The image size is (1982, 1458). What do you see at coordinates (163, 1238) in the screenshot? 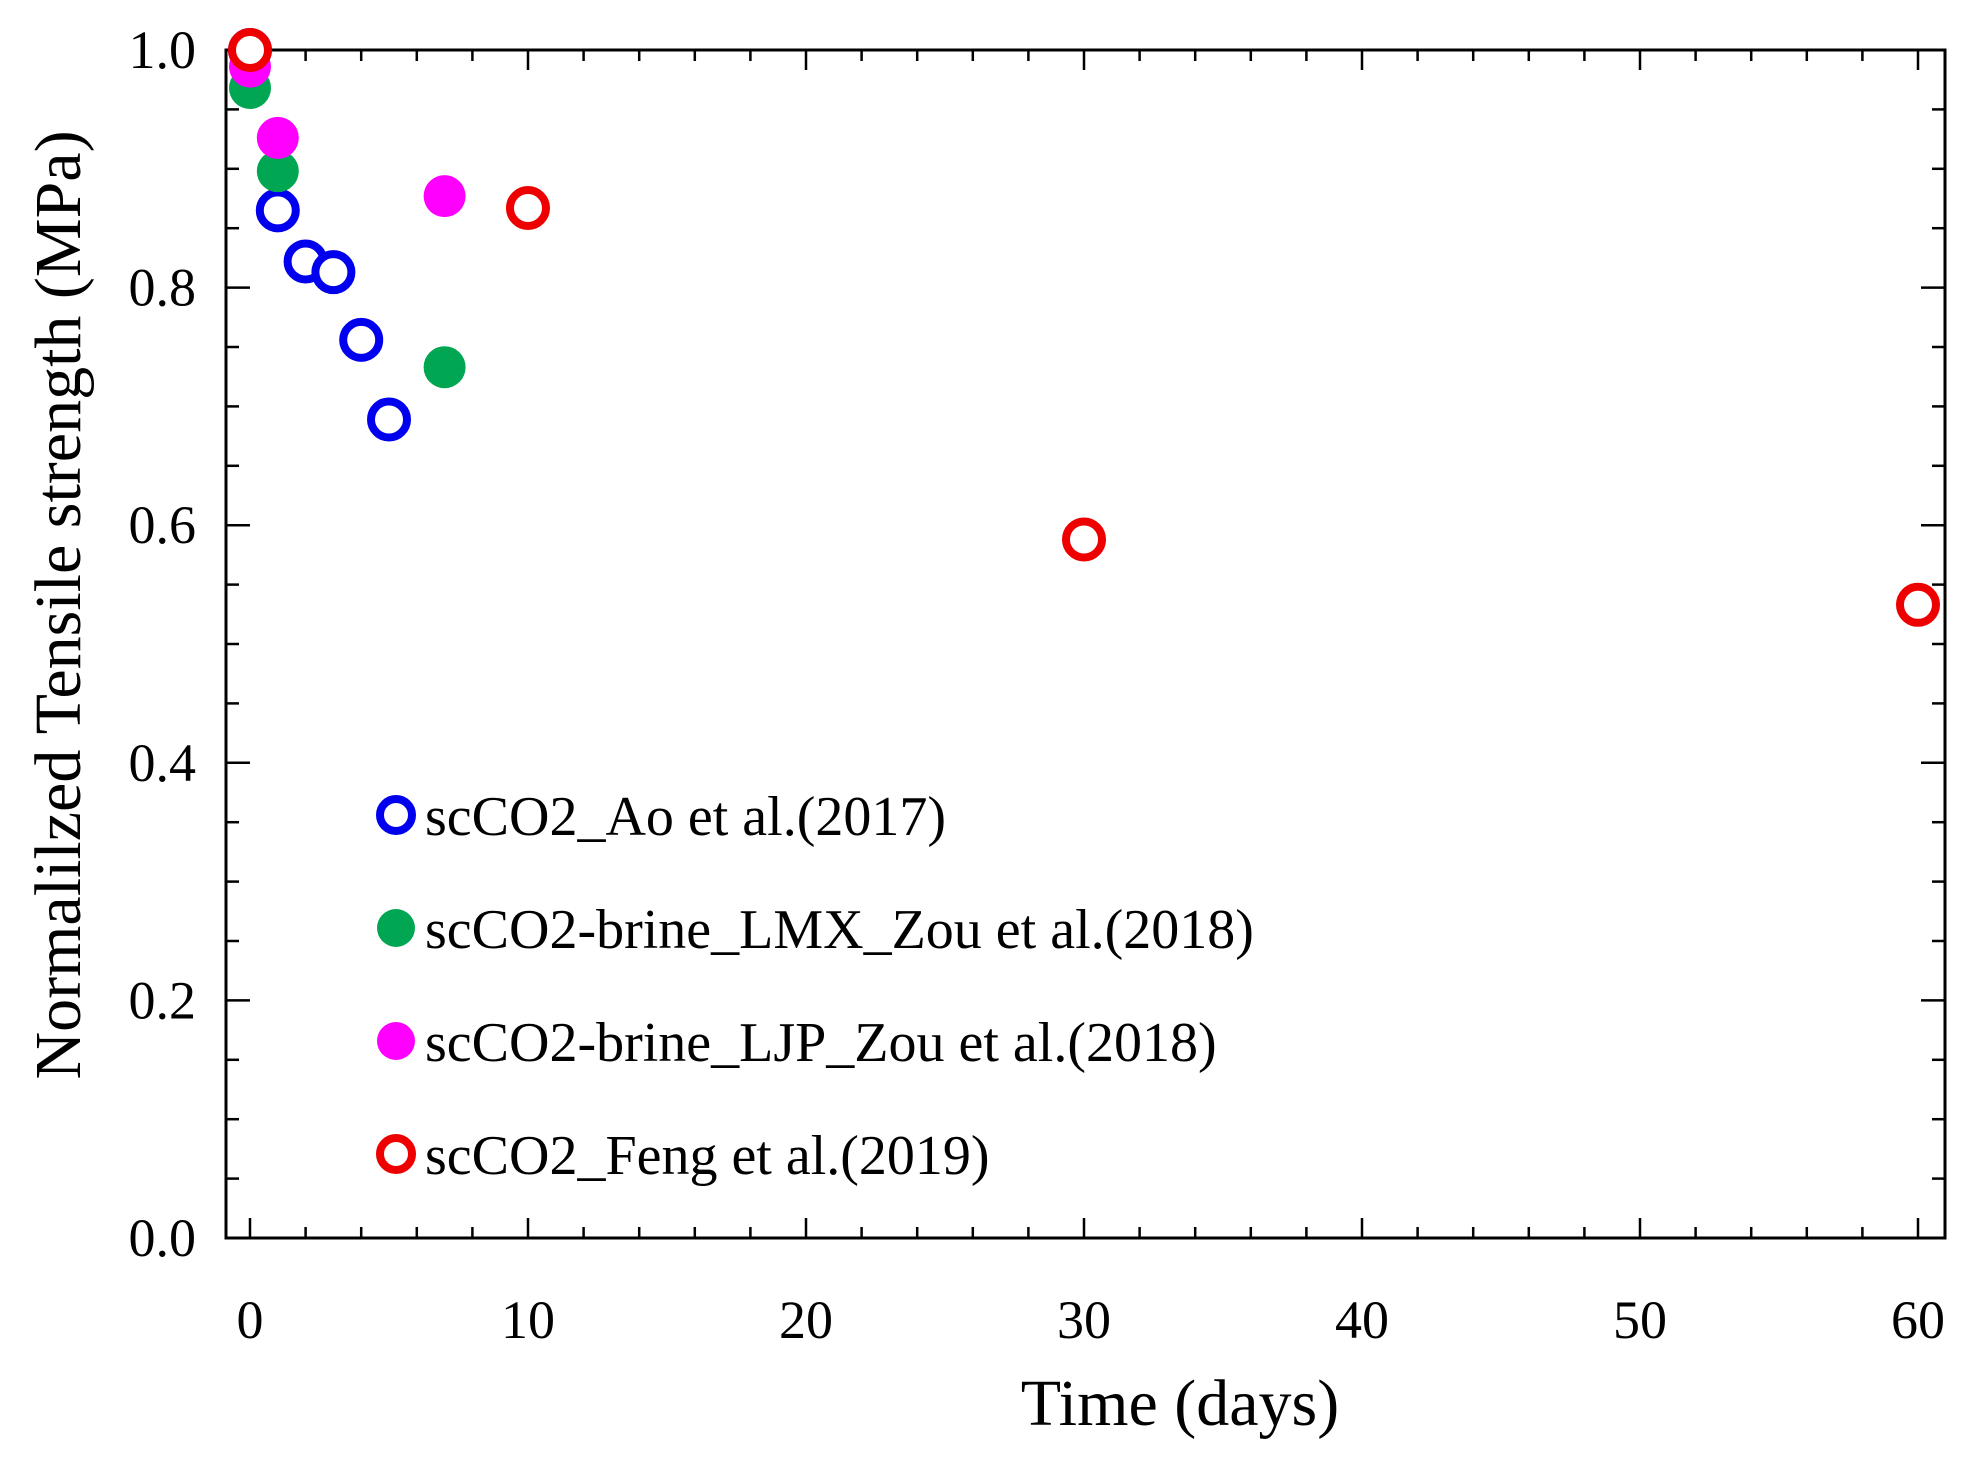
I see `y-tick-label: 0.0` at bounding box center [163, 1238].